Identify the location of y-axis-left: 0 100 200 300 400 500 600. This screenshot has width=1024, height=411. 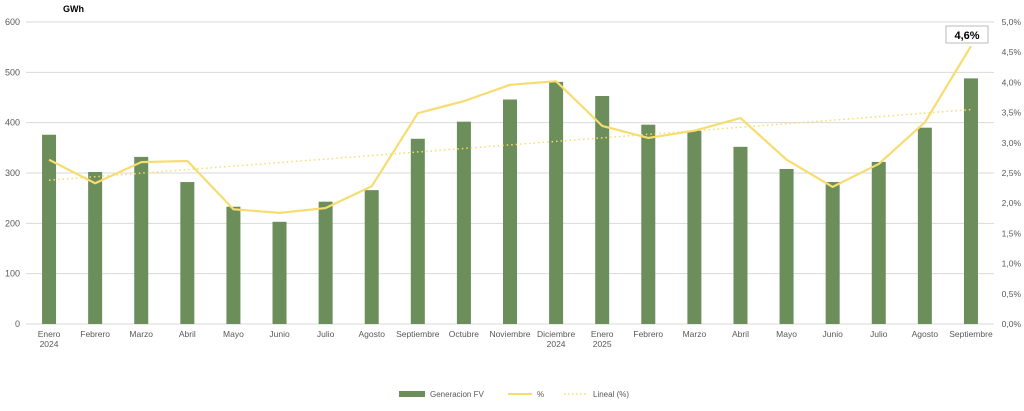
(12, 173).